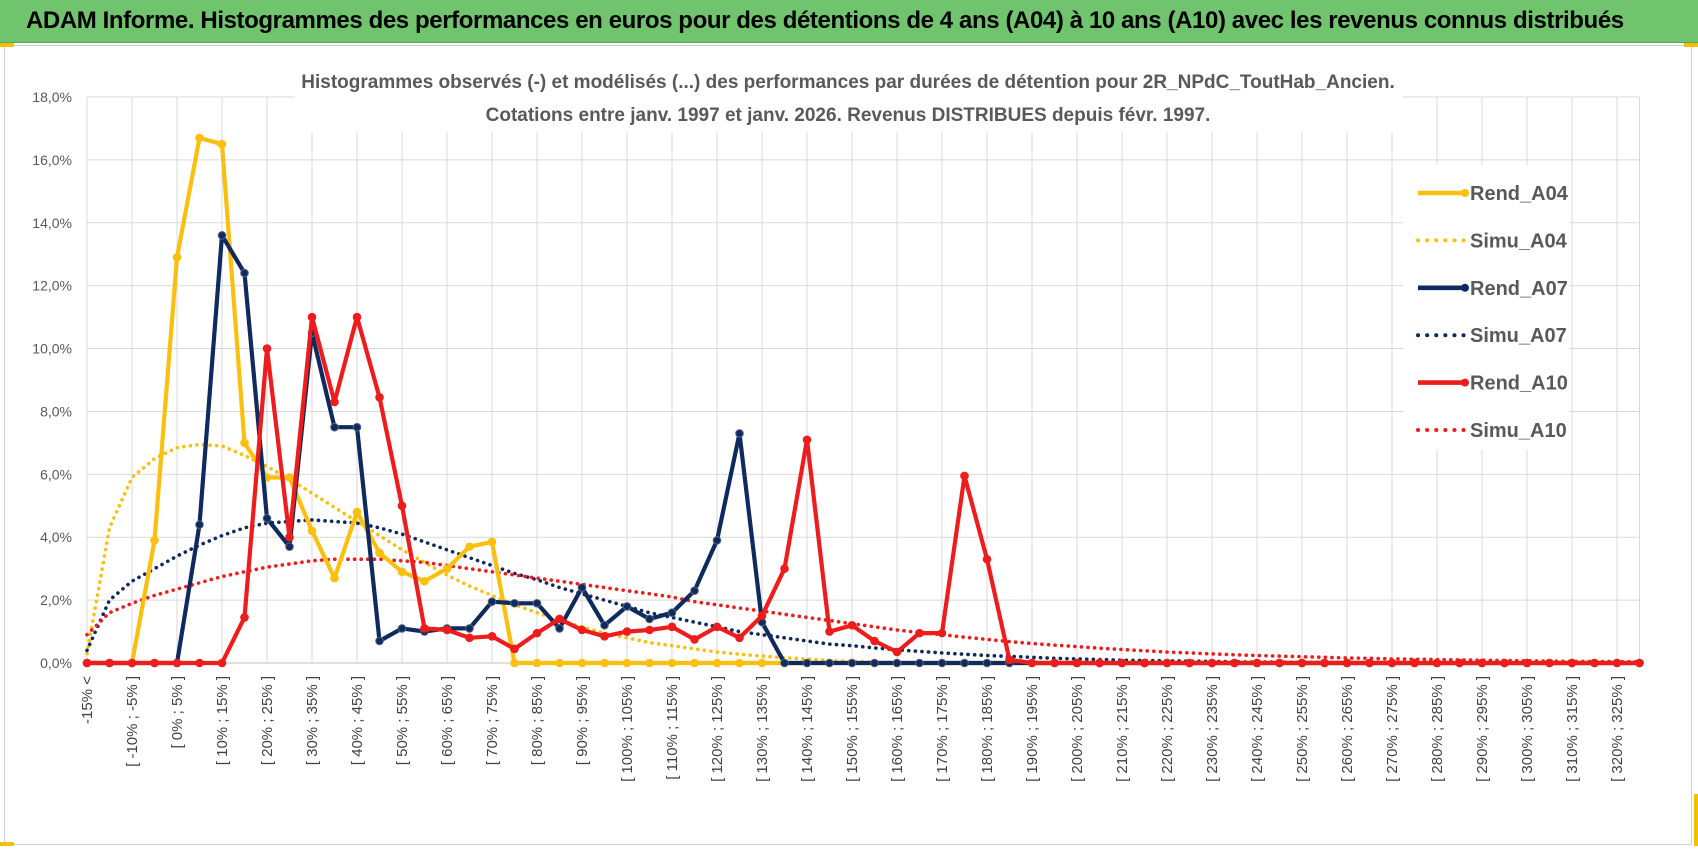 This screenshot has width=1698, height=854. What do you see at coordinates (1465, 382) in the screenshot?
I see `legend-marker` at bounding box center [1465, 382].